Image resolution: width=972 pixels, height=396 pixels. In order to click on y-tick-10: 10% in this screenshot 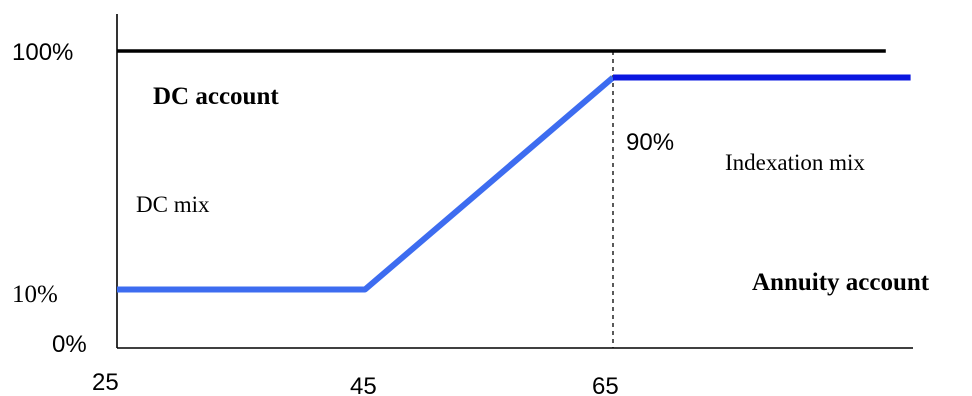, I will do `click(35, 294)`.